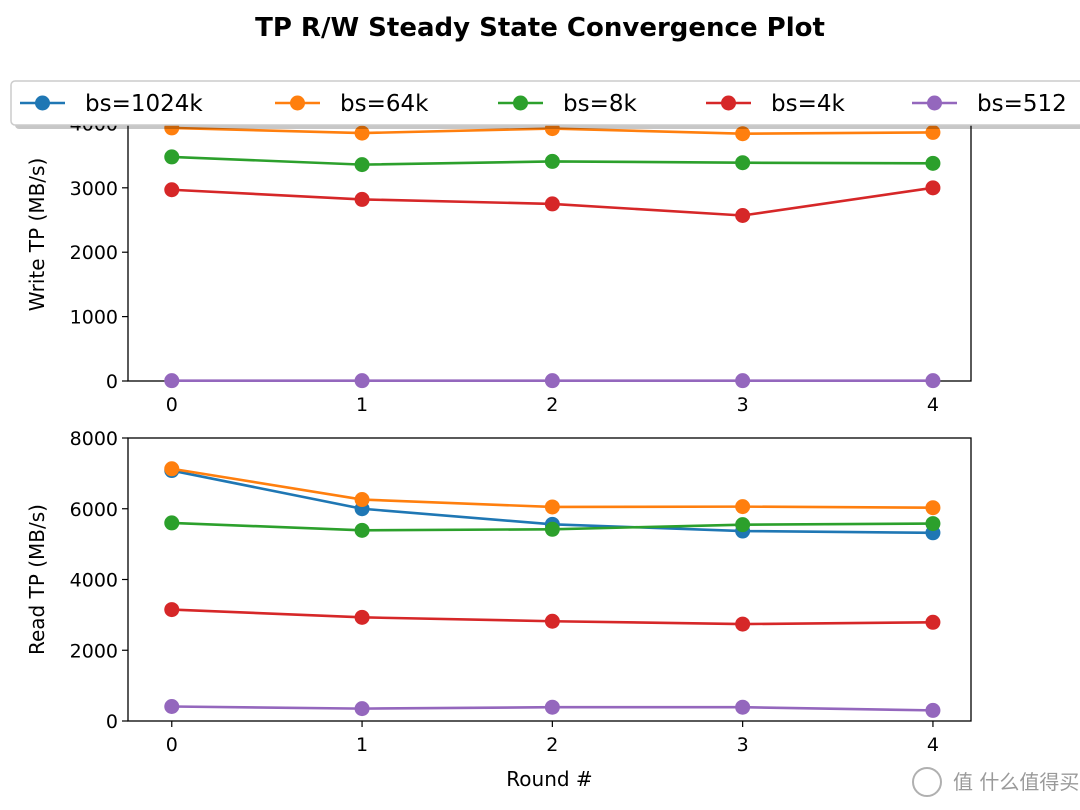 The width and height of the screenshot is (1080, 810). I want to click on x-axis-label: Round #, so click(549, 779).